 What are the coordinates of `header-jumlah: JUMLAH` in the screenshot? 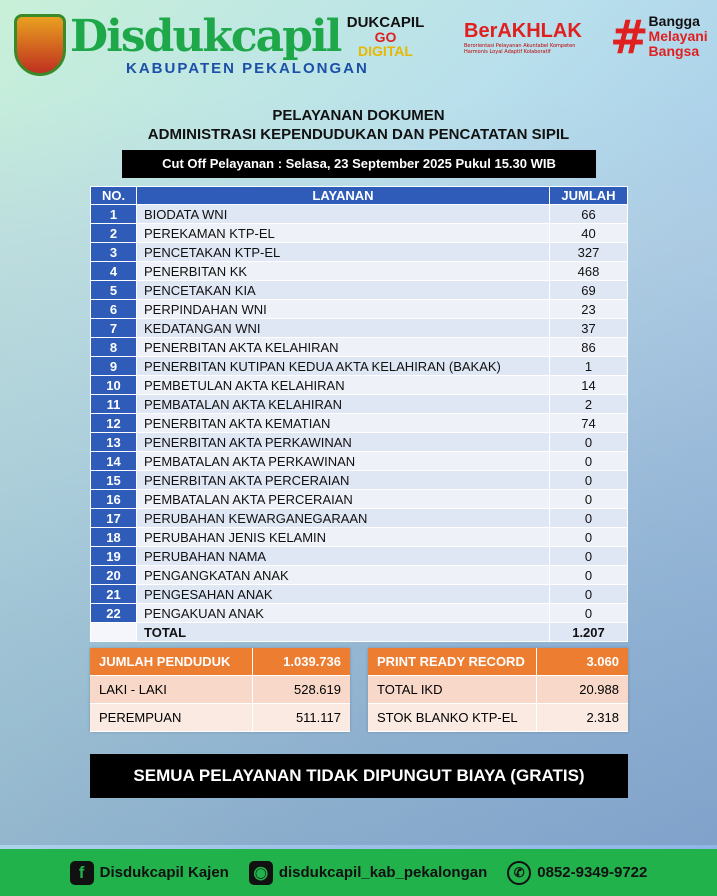 It's located at (588, 195).